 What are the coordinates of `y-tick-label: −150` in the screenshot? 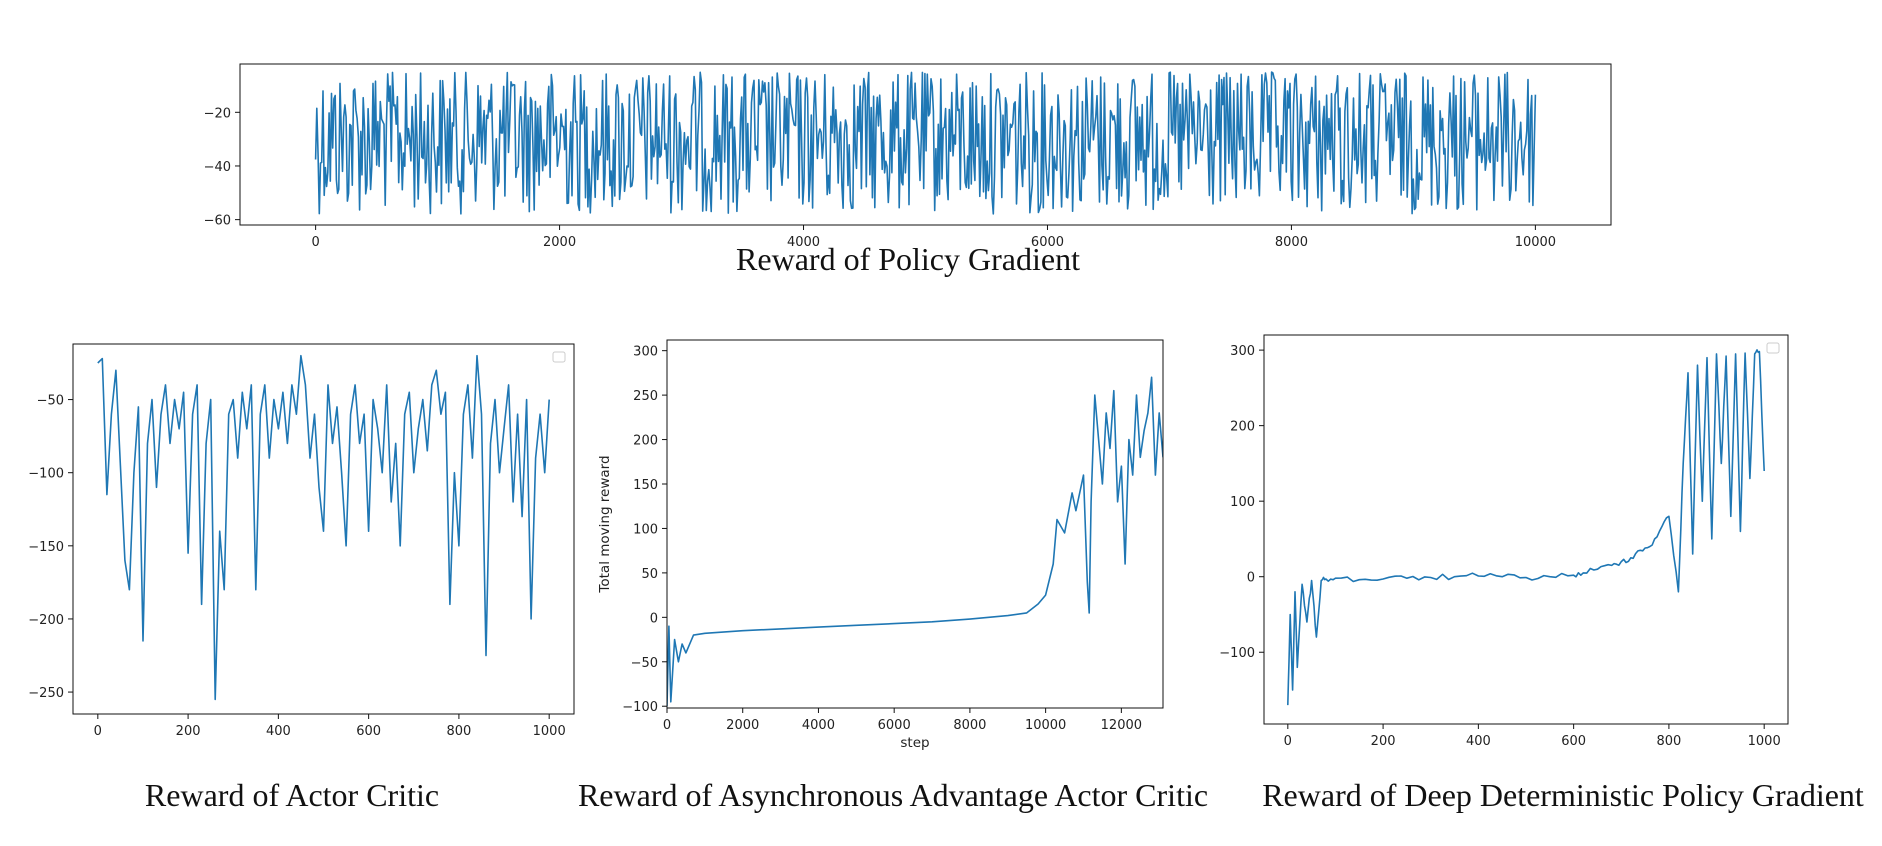 It's located at (46, 547).